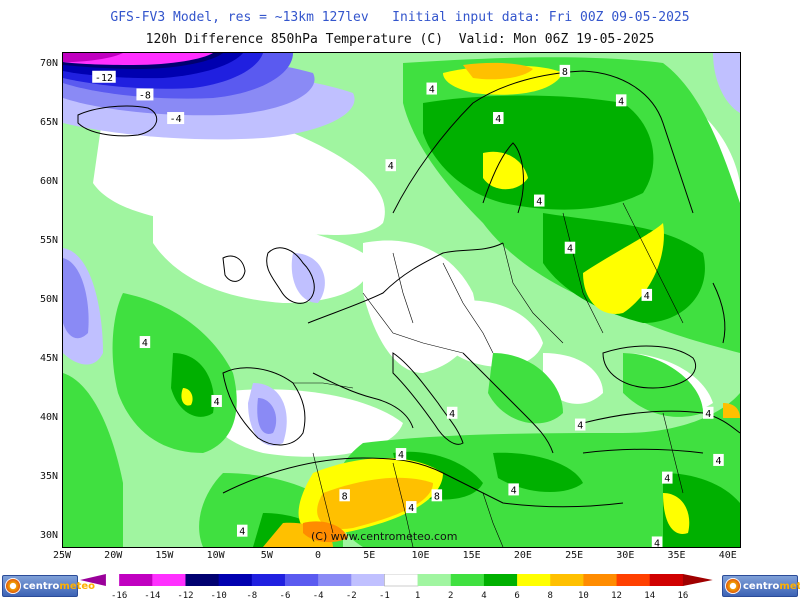 This screenshot has height=600, width=800. What do you see at coordinates (48, 358) in the screenshot?
I see `latitude-label: 45N` at bounding box center [48, 358].